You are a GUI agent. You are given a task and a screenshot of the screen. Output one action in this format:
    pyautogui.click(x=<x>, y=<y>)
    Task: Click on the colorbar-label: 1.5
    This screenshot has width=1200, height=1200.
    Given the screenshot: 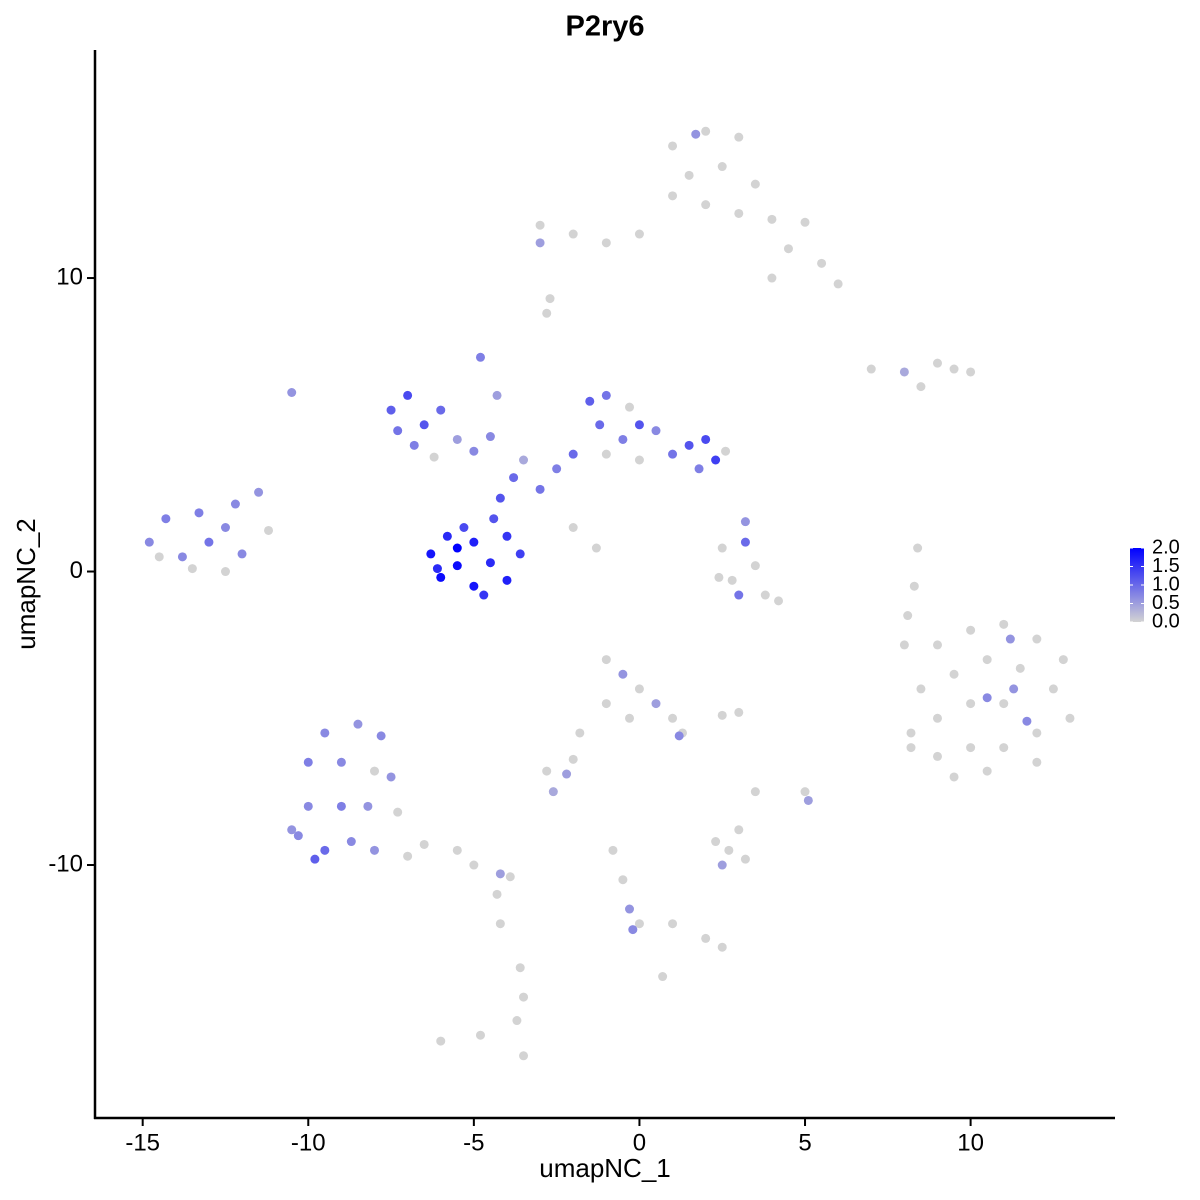 What is the action you would take?
    pyautogui.click(x=1166, y=566)
    